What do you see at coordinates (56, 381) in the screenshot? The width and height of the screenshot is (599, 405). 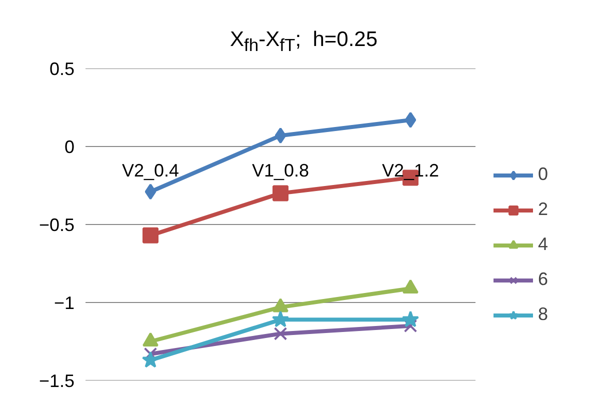 I see `y-tick-label: −1.5` at bounding box center [56, 381].